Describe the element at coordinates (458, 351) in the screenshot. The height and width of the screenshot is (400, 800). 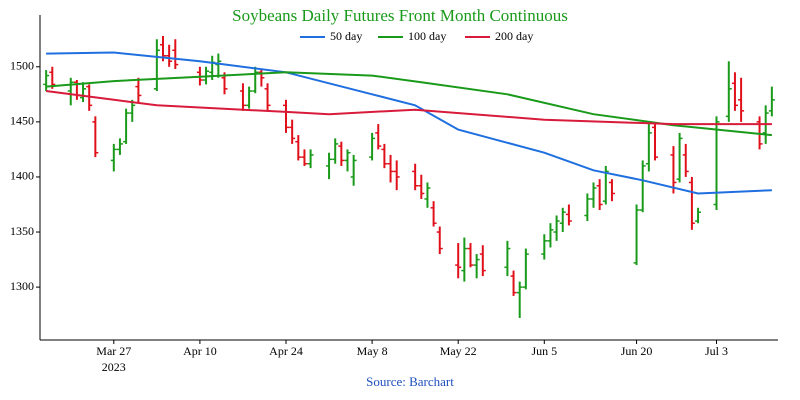
I see `x-tick-label: May 22` at that location.